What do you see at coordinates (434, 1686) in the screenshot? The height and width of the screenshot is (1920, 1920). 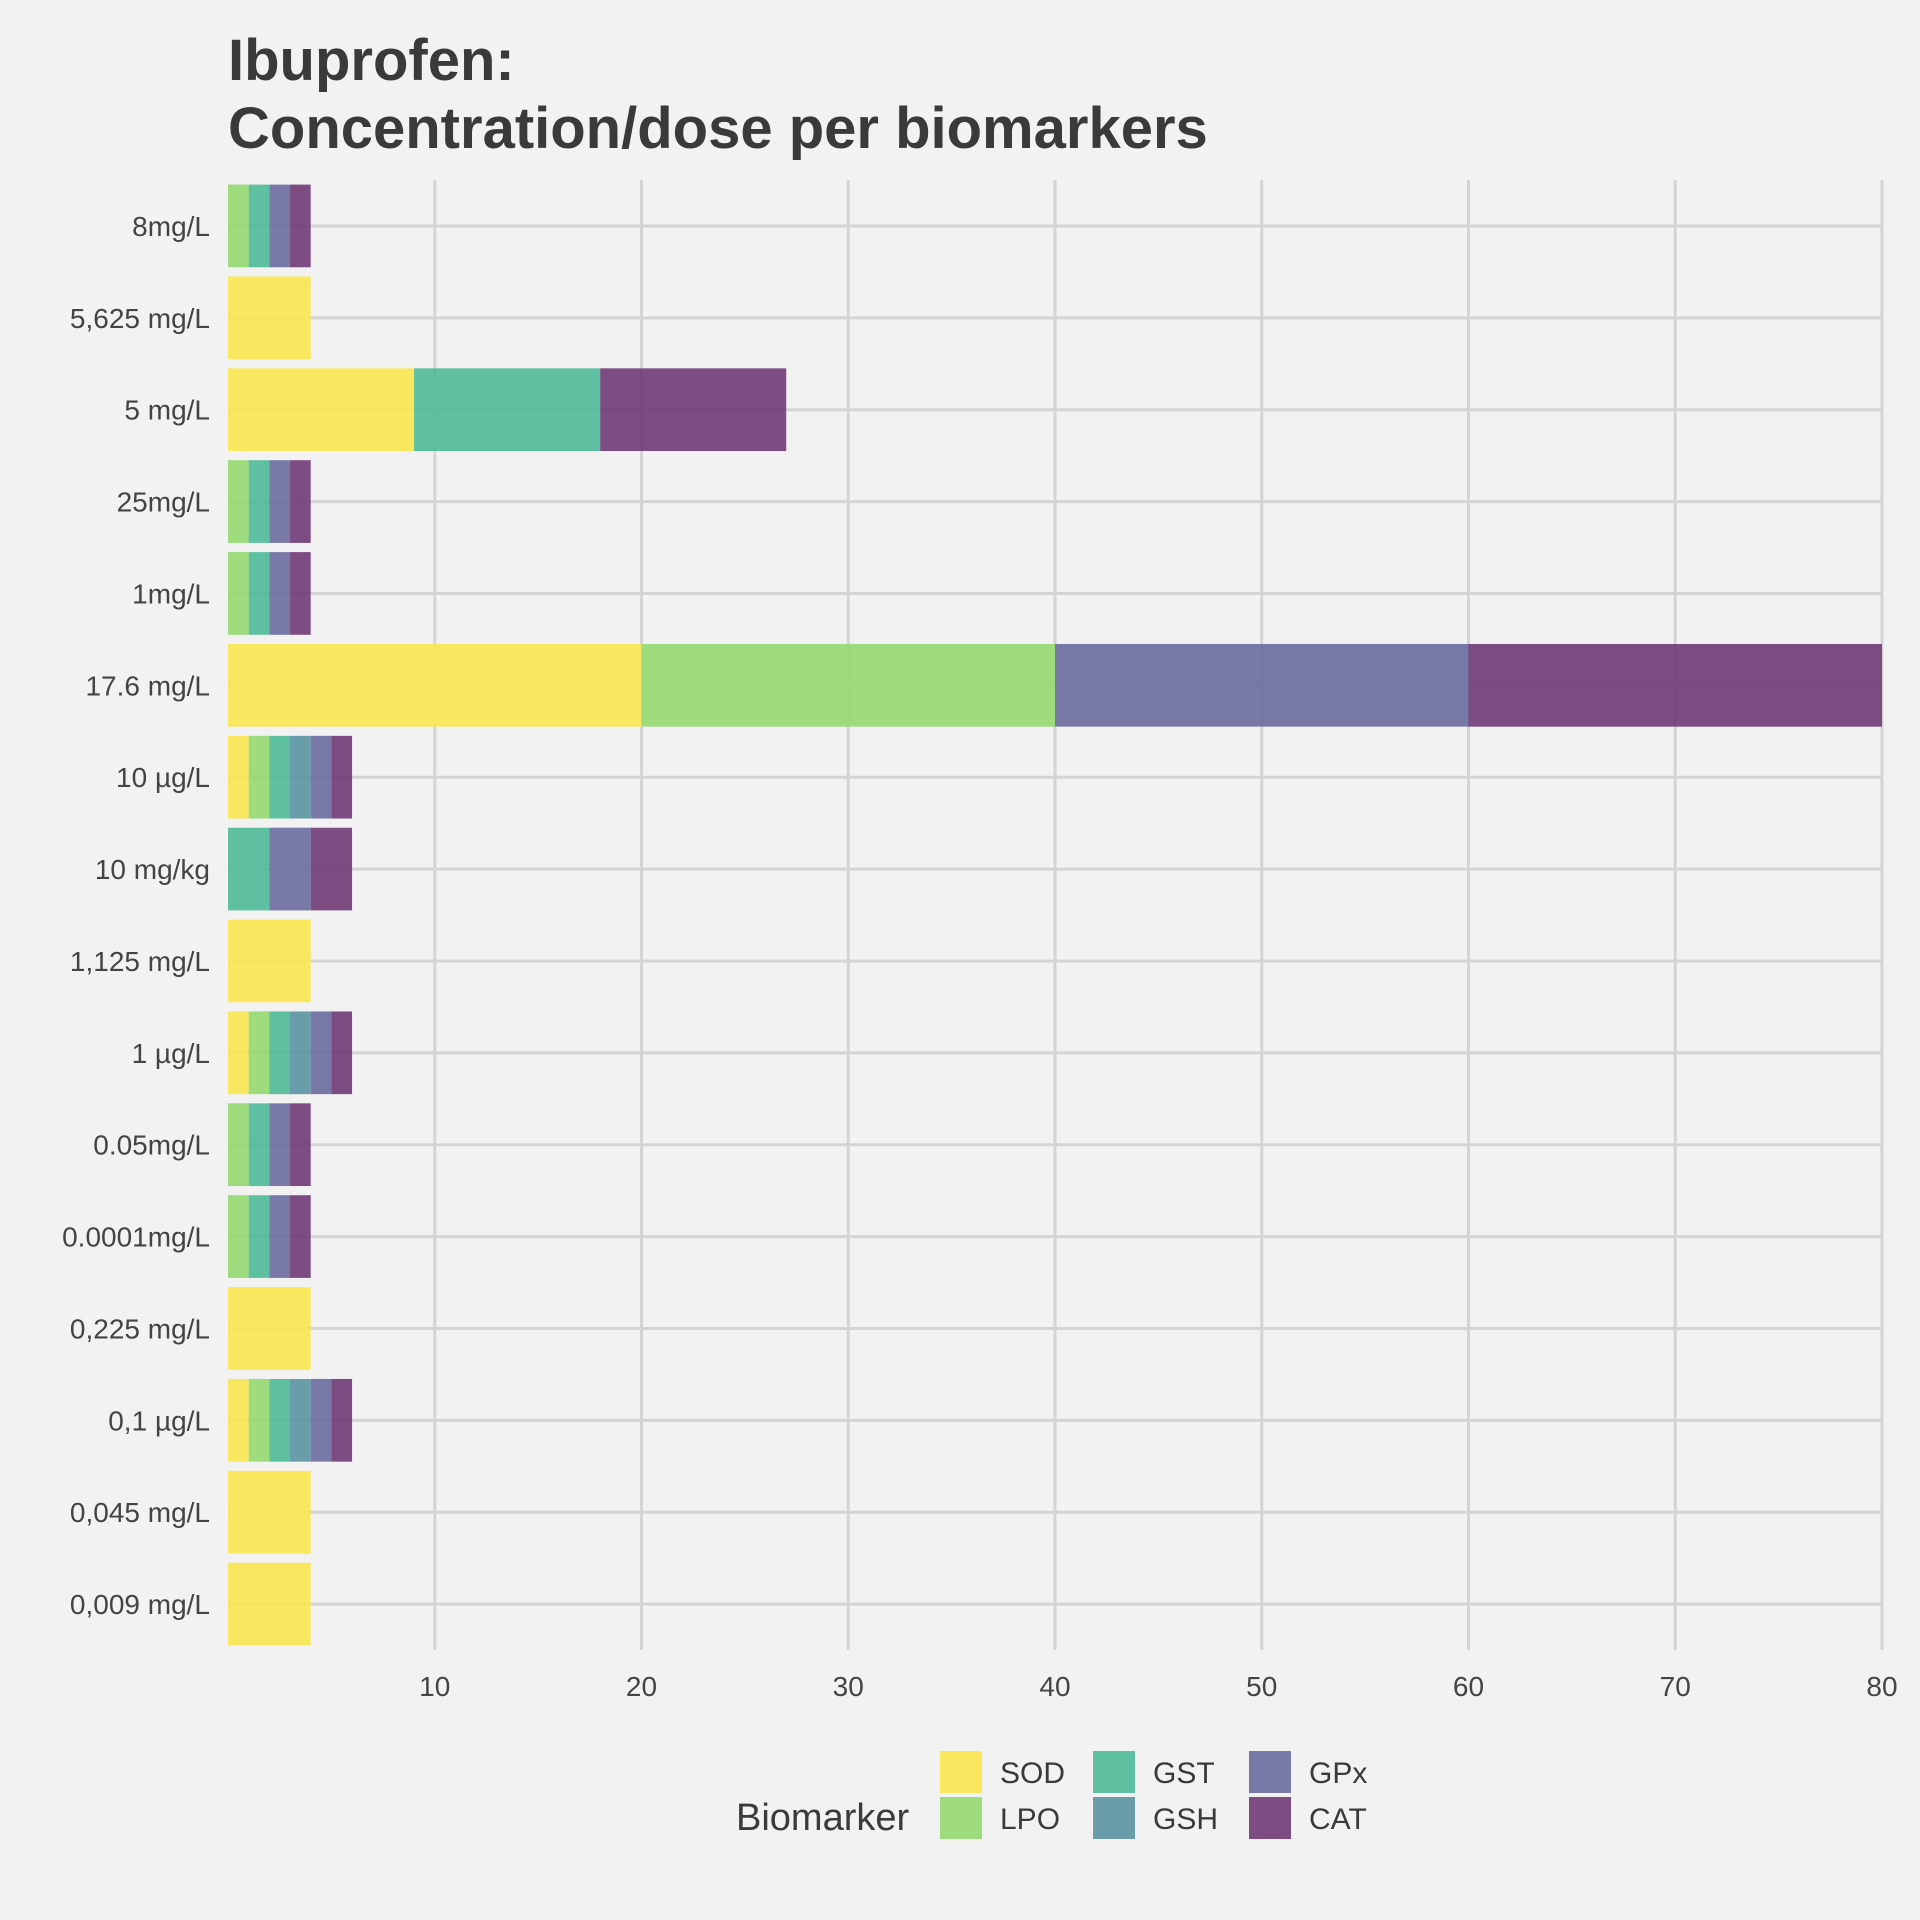 I see `x-tick-label: 10` at bounding box center [434, 1686].